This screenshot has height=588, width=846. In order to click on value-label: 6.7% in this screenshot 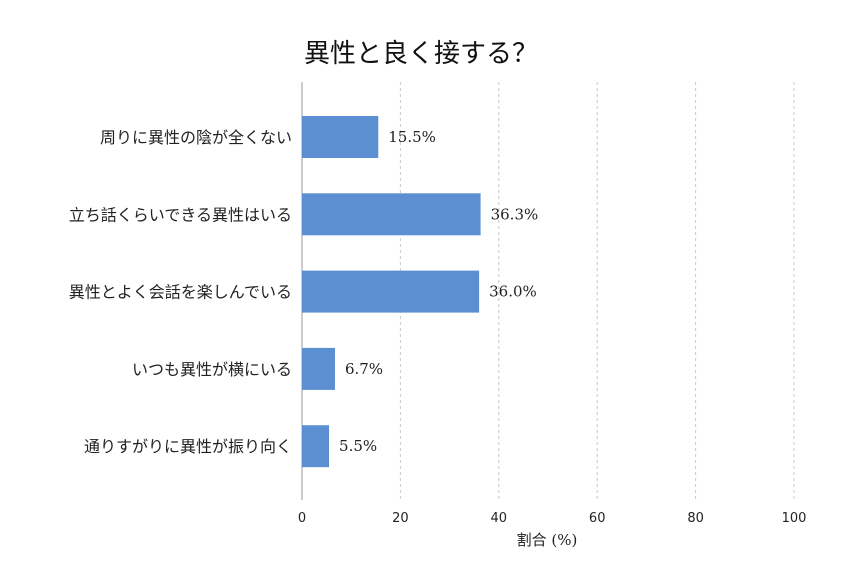, I will do `click(364, 369)`.